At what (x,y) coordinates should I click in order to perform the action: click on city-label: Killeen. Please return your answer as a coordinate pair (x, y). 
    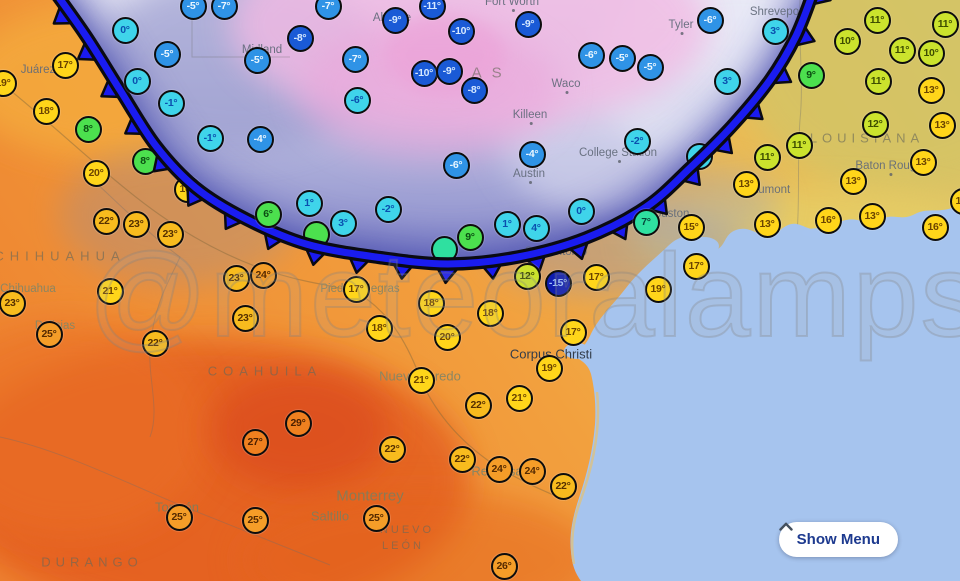
    Looking at the image, I should click on (530, 117).